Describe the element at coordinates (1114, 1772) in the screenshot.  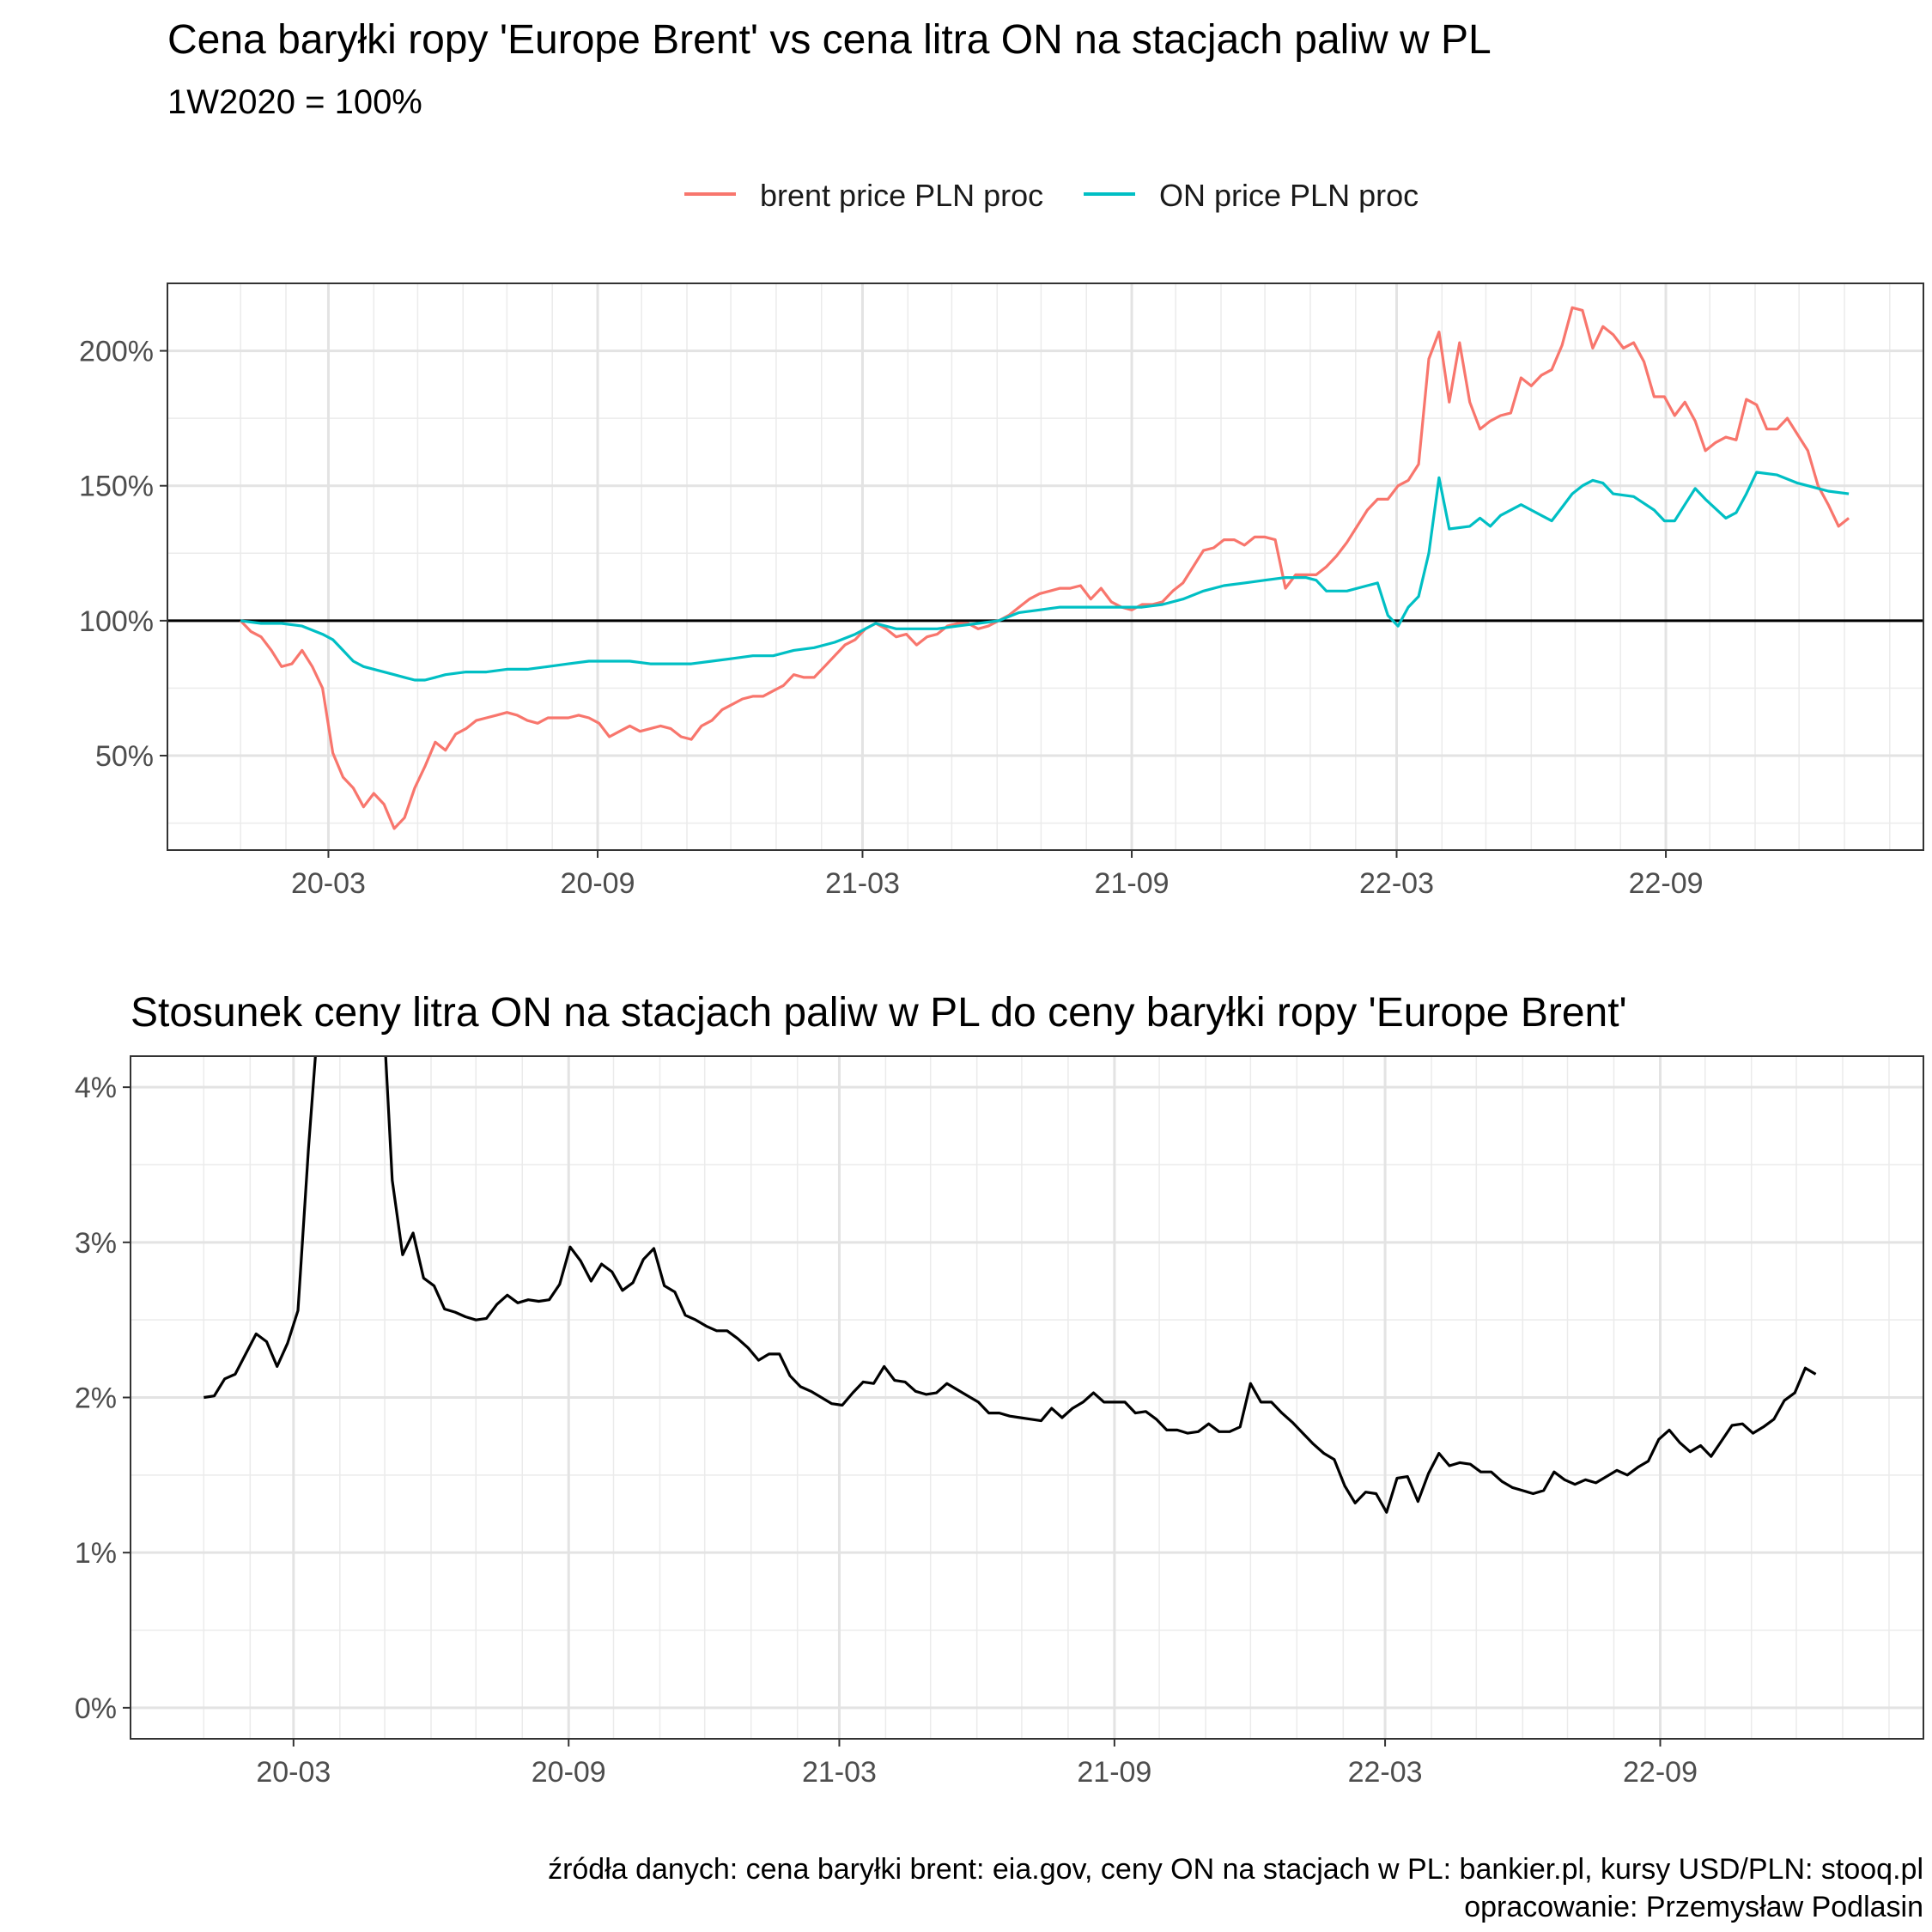
I see `chart2-x-tick-label: 21-09` at that location.